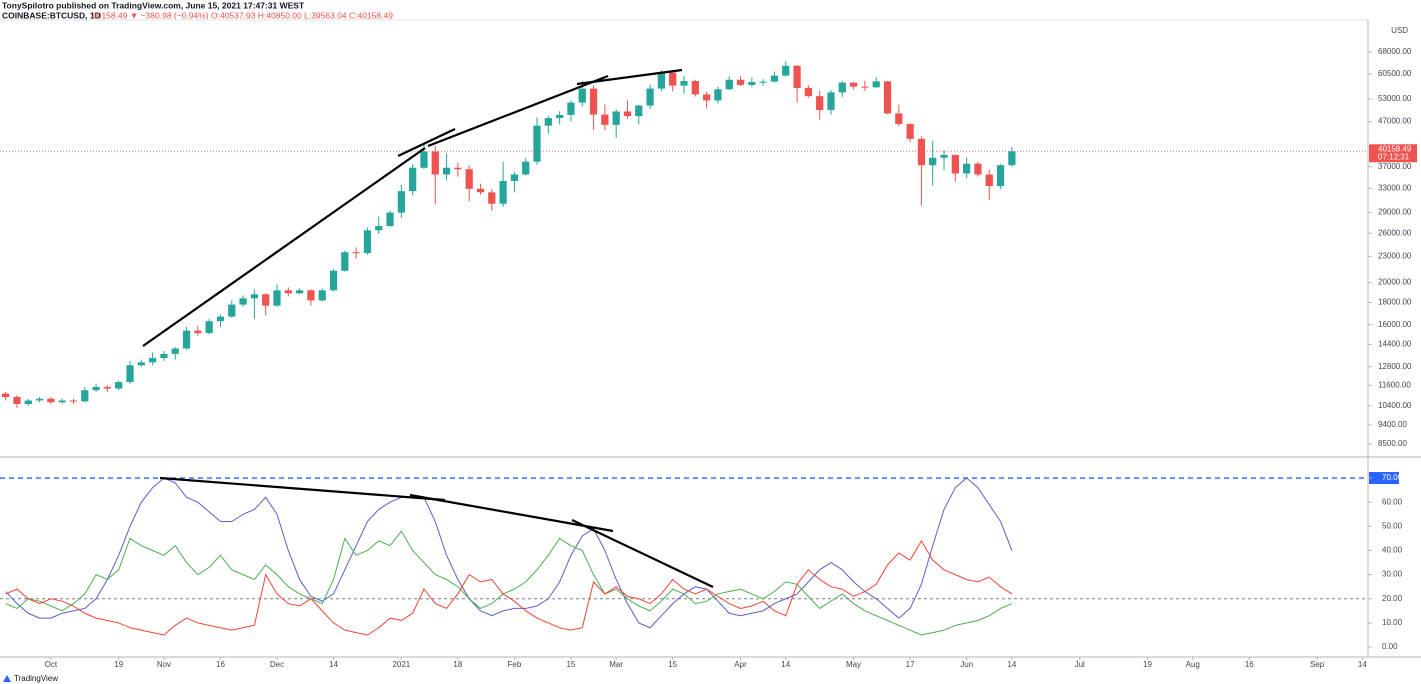 The width and height of the screenshot is (1421, 684). Describe the element at coordinates (1193, 664) in the screenshot. I see `x-tick-label: Aug` at that location.